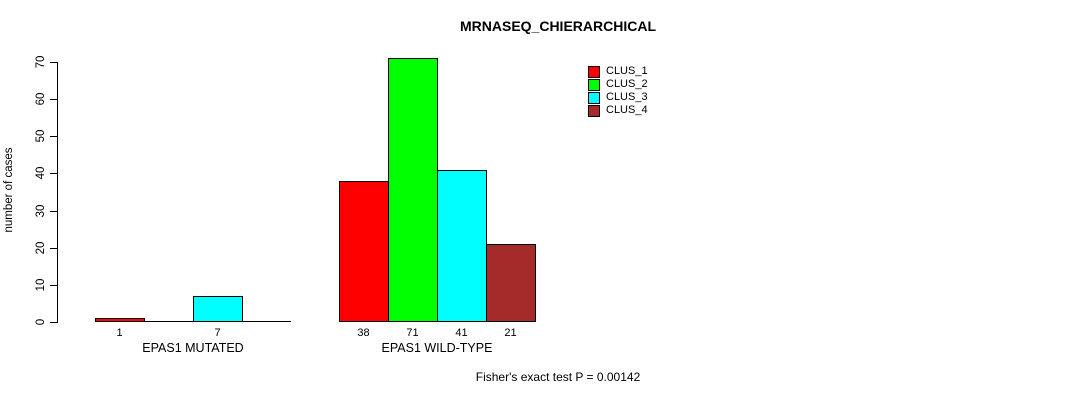 This screenshot has width=1090, height=400. I want to click on legend: CLUS_1 CLUS_2 CLUS_3 CLUS_4, so click(618, 91).